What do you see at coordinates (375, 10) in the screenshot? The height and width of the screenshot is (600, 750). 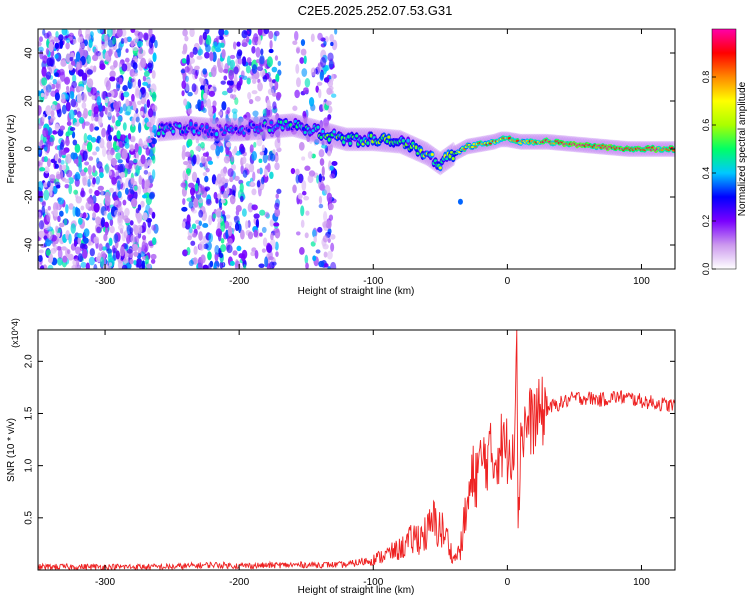 I see `figure-title: C2E5.2025.252.07.53.G31` at bounding box center [375, 10].